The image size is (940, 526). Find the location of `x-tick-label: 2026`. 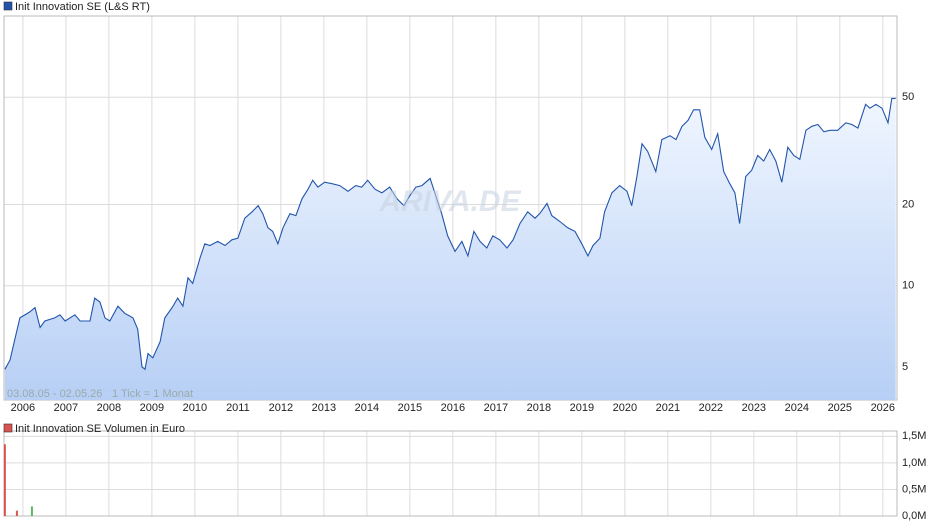

x-tick-label: 2026 is located at coordinates (883, 408).